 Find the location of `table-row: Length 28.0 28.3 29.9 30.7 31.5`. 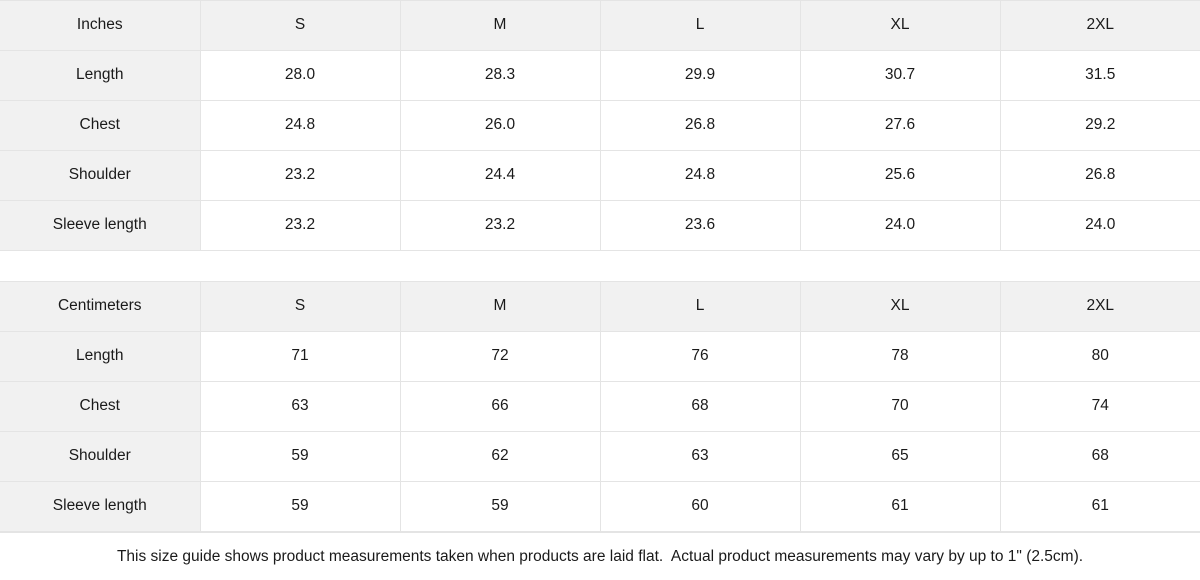

table-row: Length 28.0 28.3 29.9 30.7 31.5 is located at coordinates (600, 75).